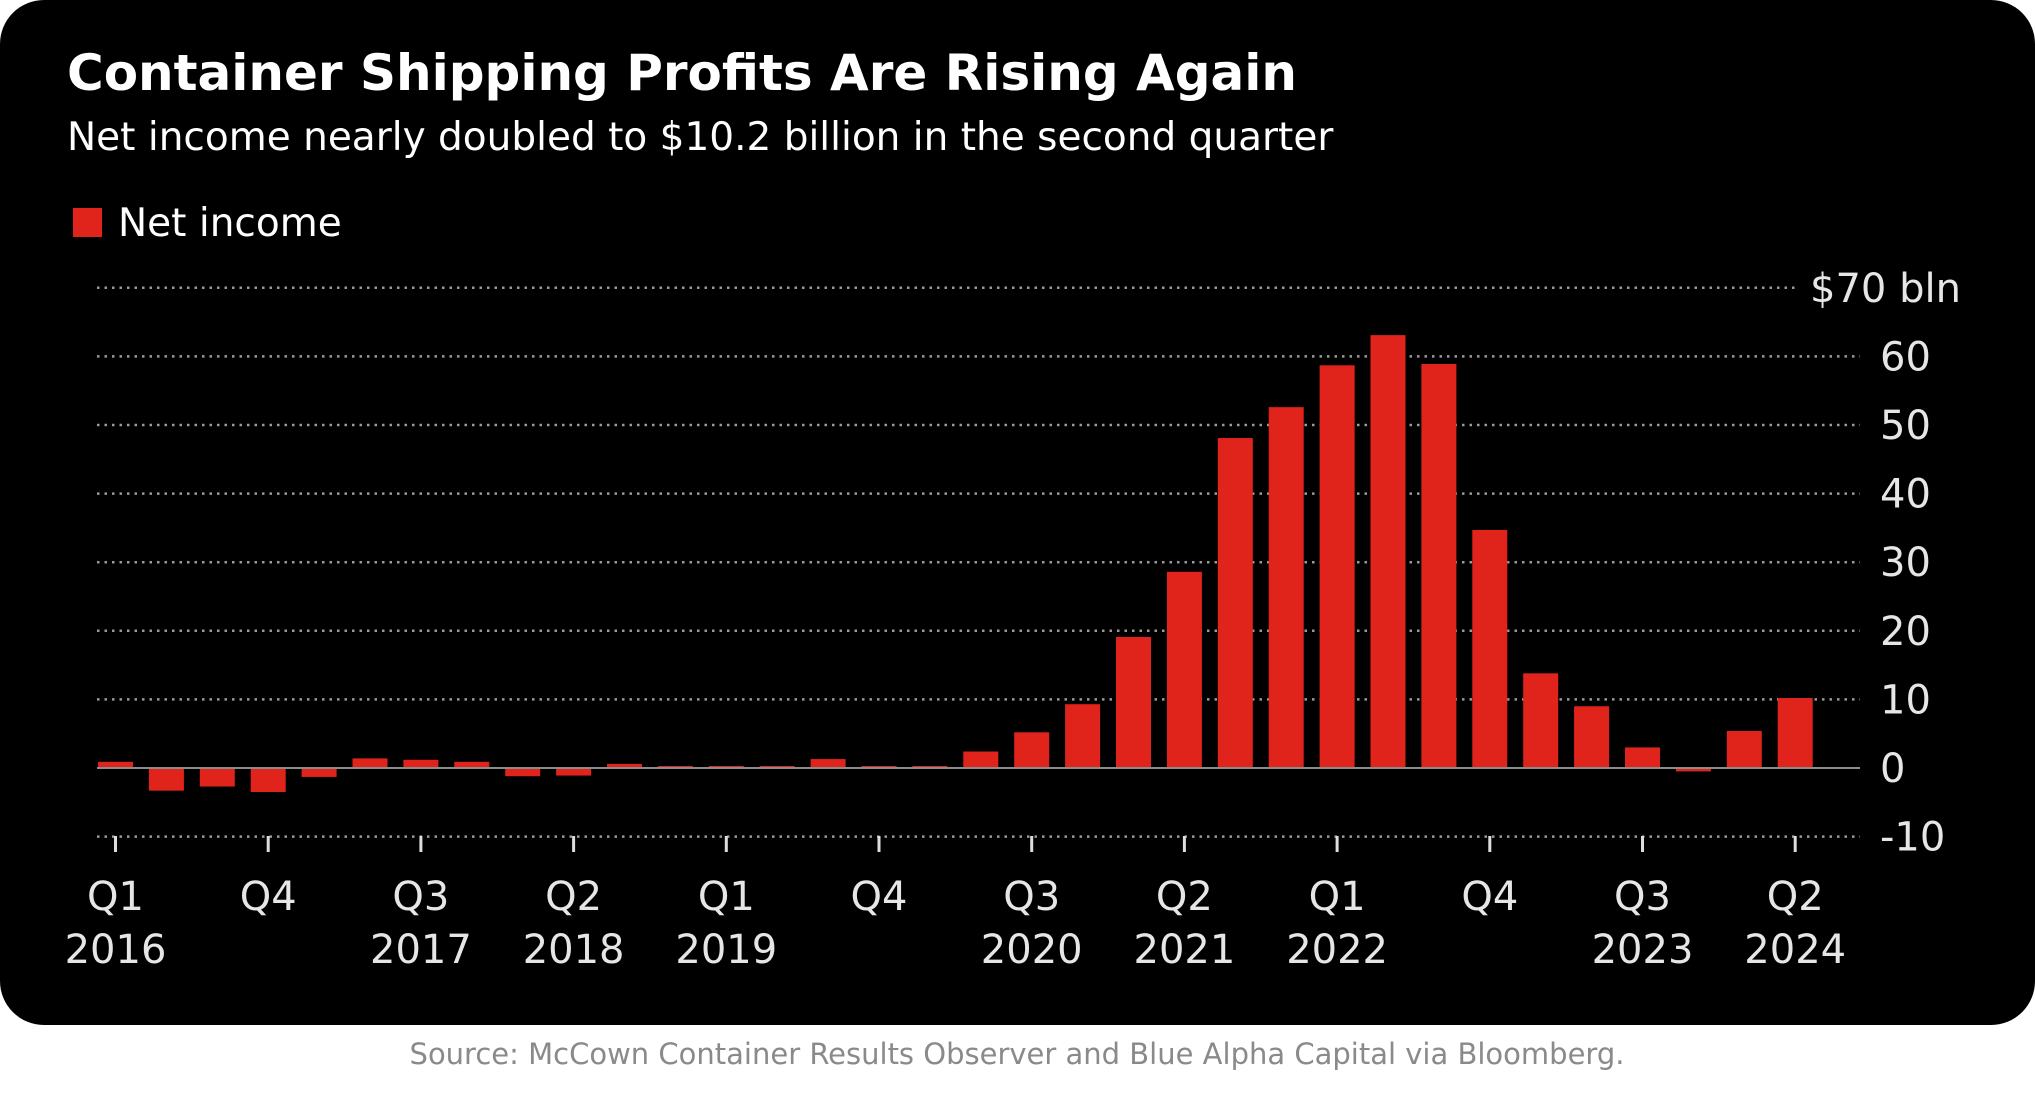 The image size is (2035, 1098). I want to click on y-tick-label: 10, so click(1905, 700).